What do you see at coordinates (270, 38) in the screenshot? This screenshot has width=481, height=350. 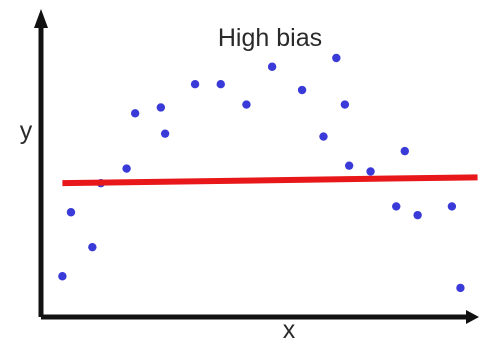 I see `chart-title: High bias` at bounding box center [270, 38].